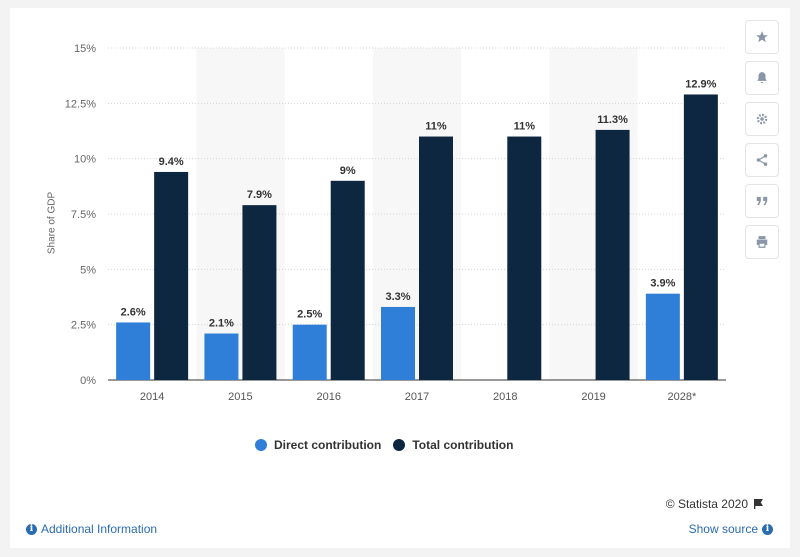 This screenshot has width=800, height=557. I want to click on legend-item-total: Total contribution, so click(453, 445).